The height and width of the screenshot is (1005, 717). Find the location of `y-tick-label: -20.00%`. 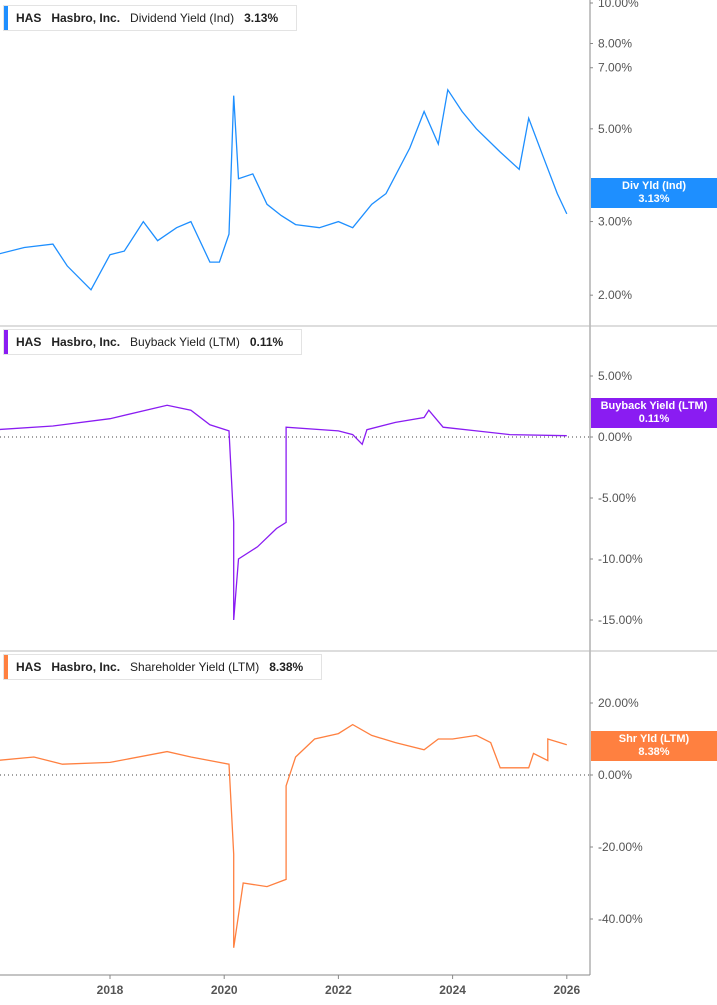

y-tick-label: -20.00% is located at coordinates (620, 847).